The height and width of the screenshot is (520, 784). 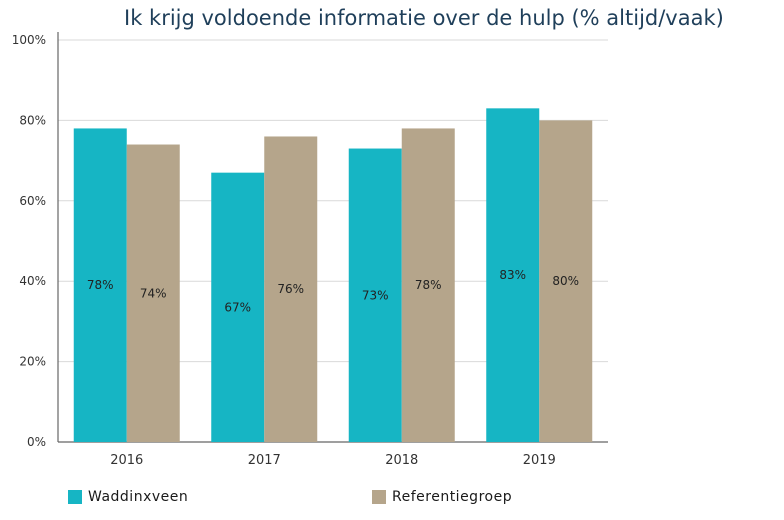 I want to click on data-label: 73%, so click(x=375, y=295).